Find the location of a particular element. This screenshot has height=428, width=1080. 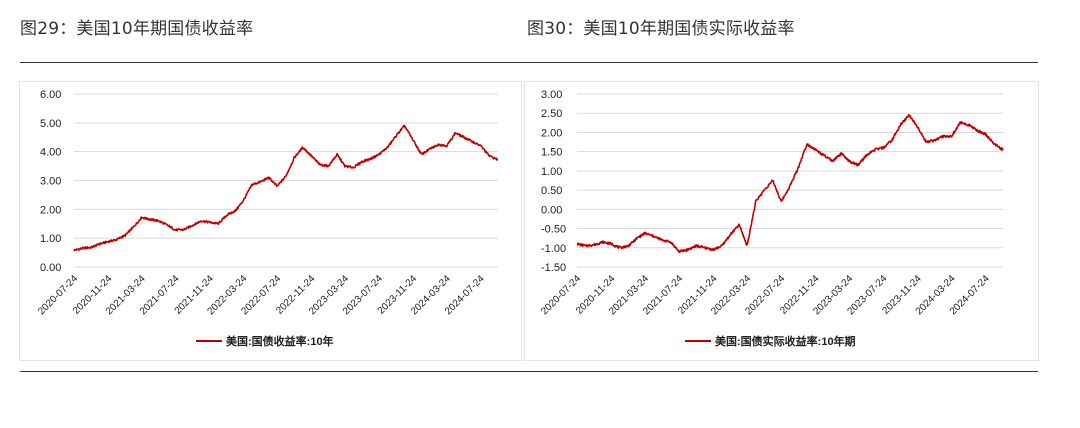

figure-title-right: 图30：美国10年期国债实际收益率 is located at coordinates (661, 29).